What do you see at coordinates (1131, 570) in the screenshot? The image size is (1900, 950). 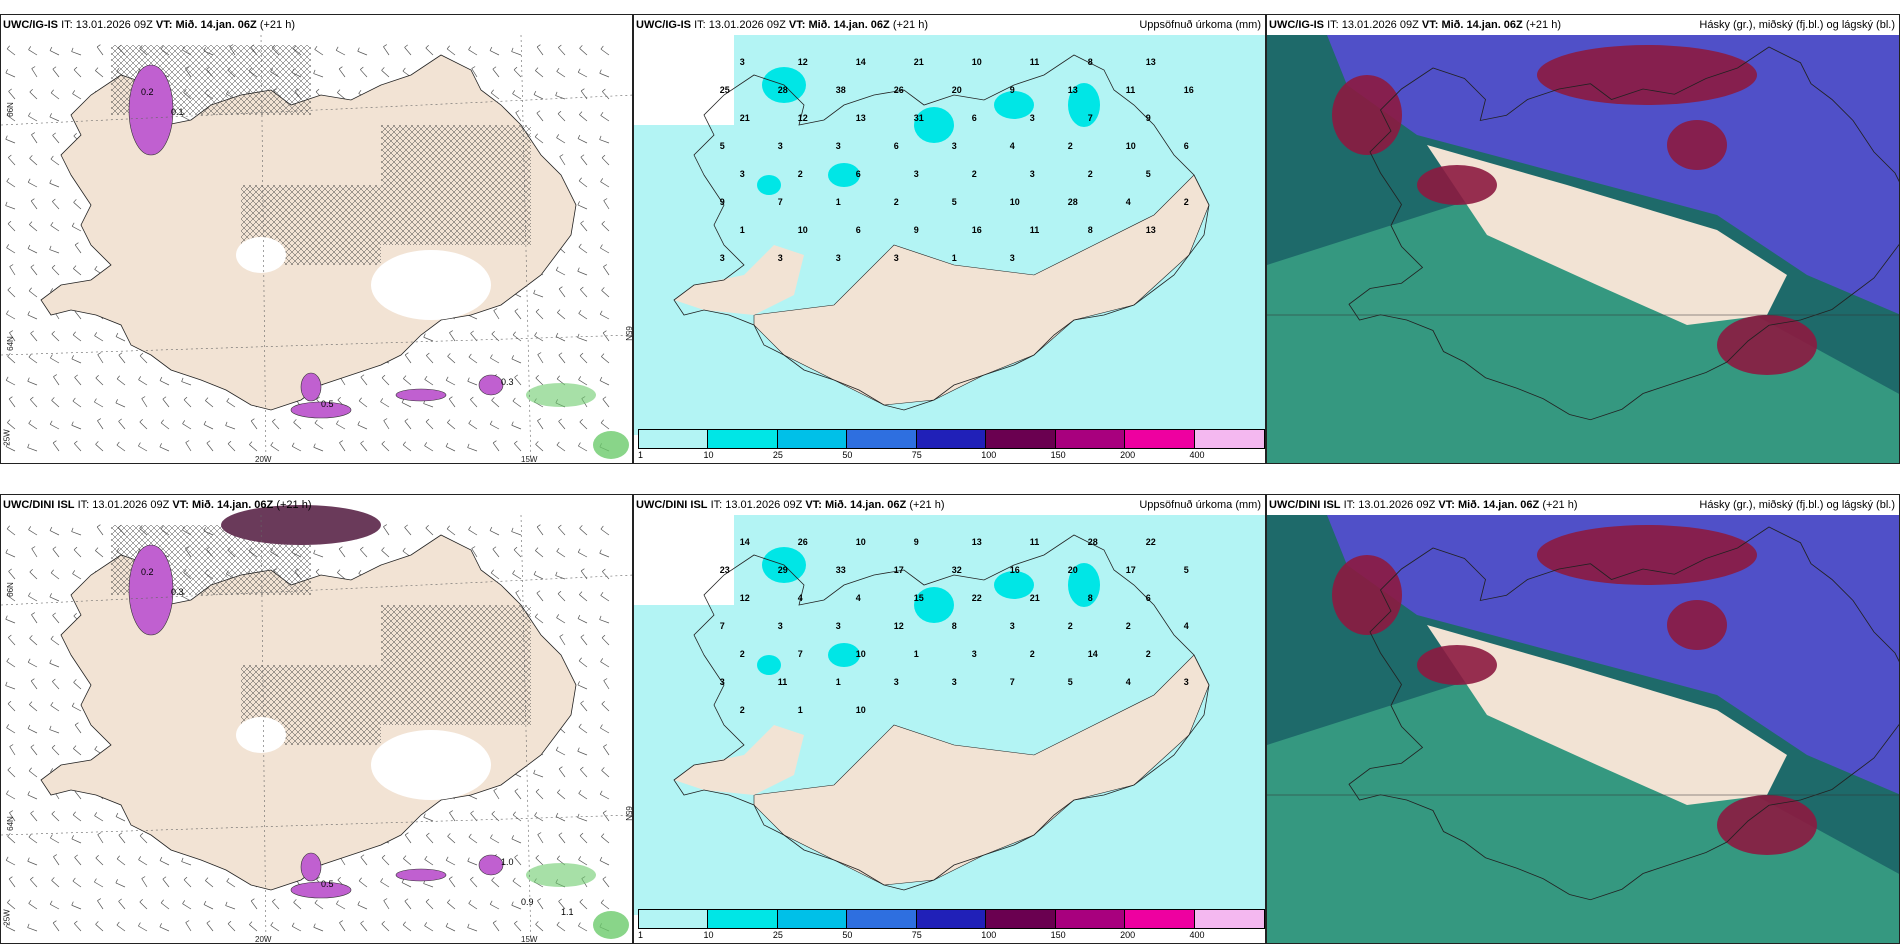 I see `precip-value: 17` at bounding box center [1131, 570].